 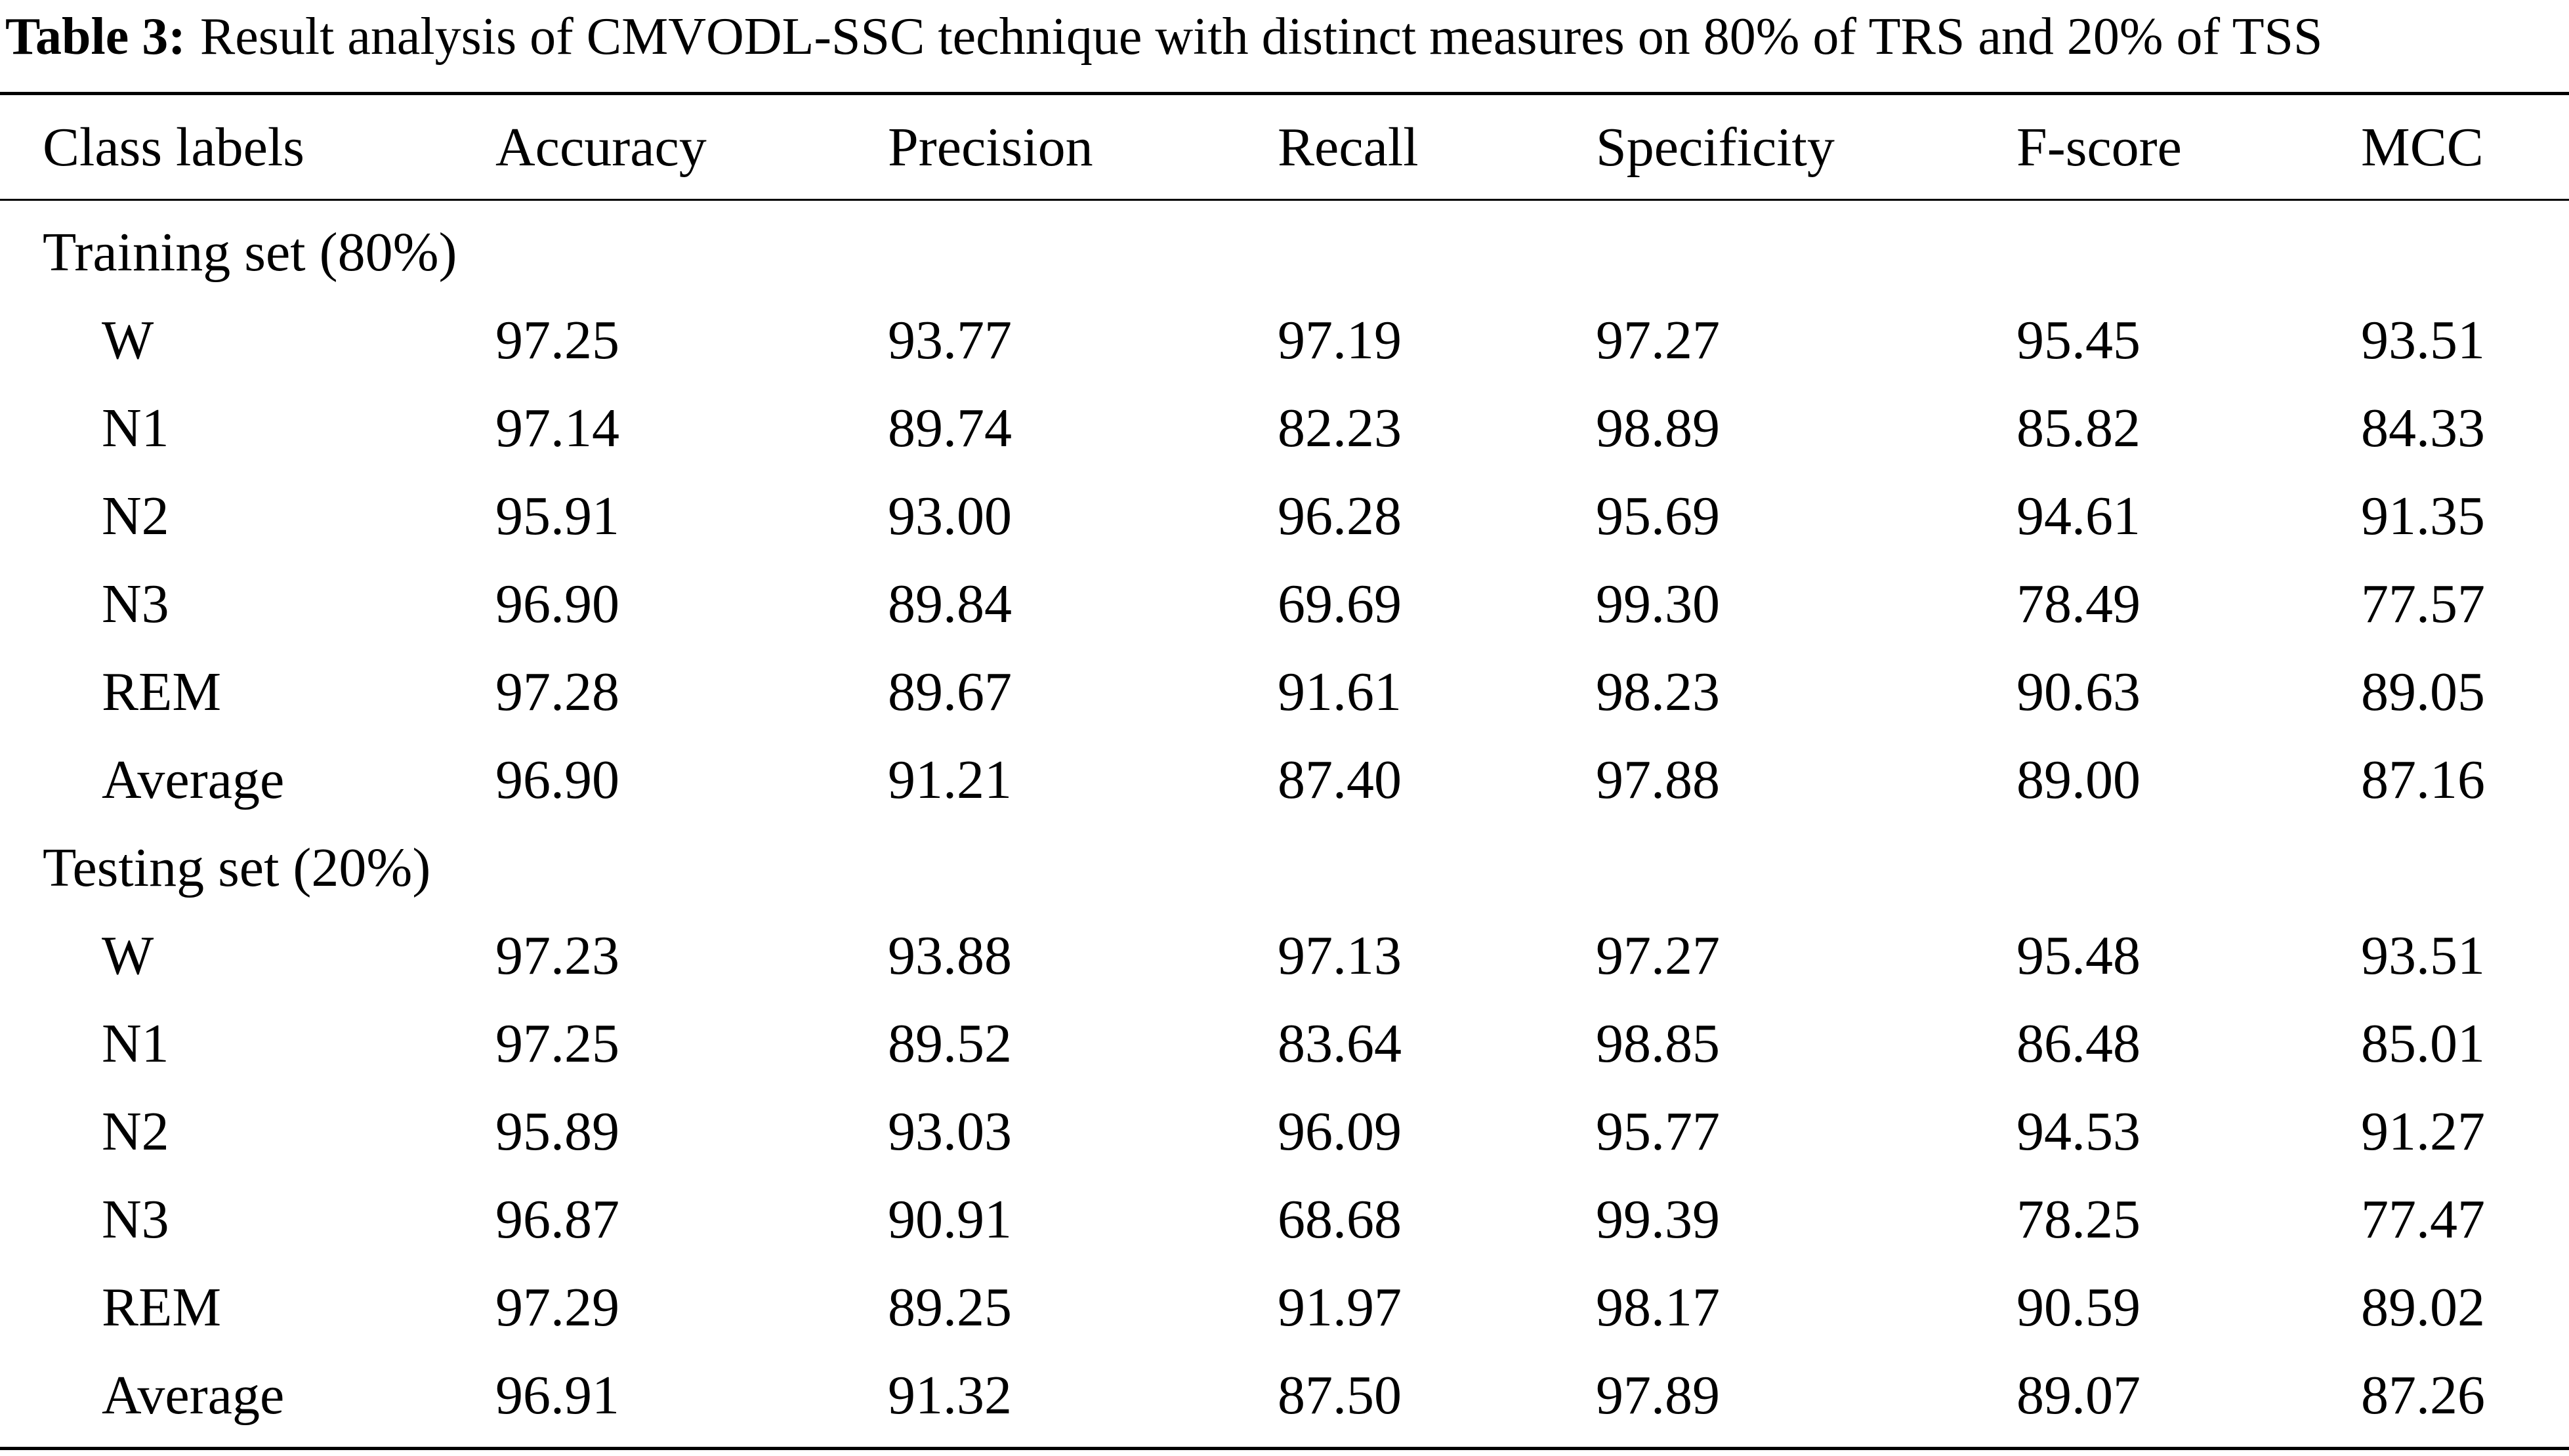 I want to click on table-row: REM 97.28 89.67 91.61 98.23 90.63 89.05, so click(x=1284, y=692).